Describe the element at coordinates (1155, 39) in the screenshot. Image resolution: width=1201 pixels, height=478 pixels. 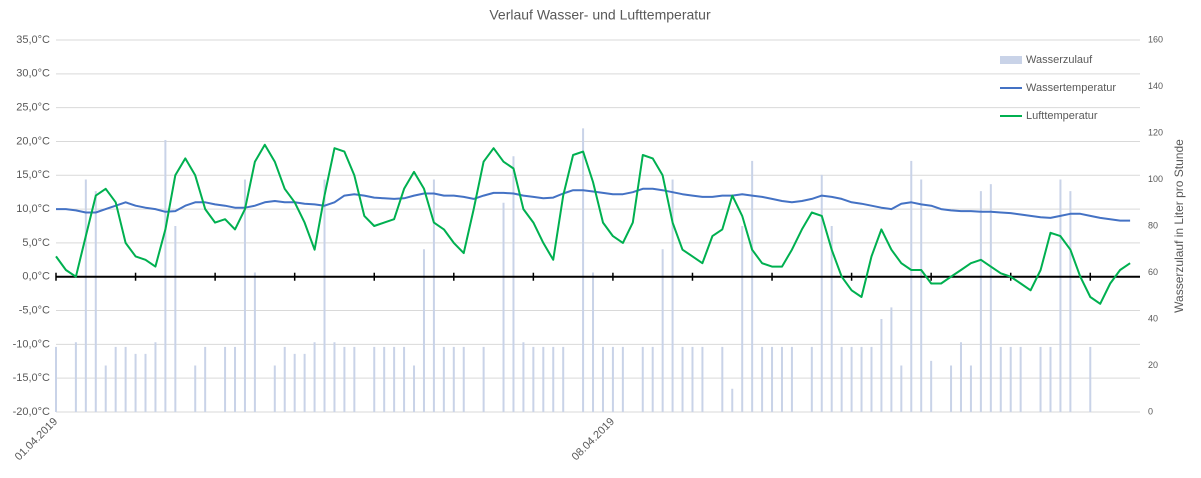
I see `y2-tick-label: 160` at that location.